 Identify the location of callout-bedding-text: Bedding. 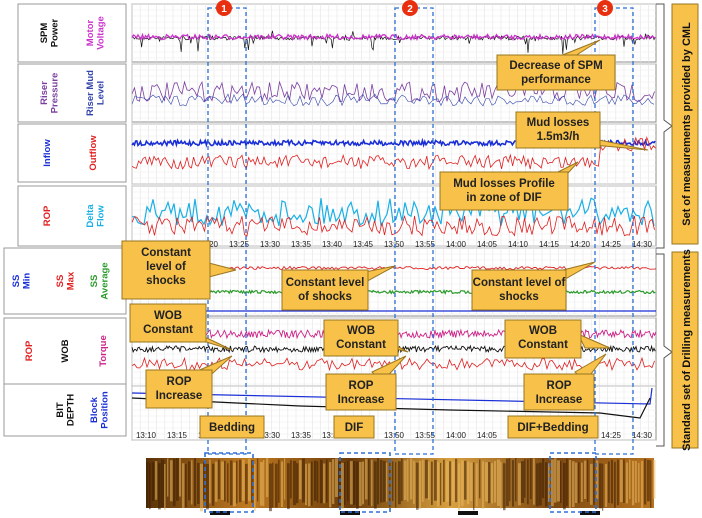
(232, 428).